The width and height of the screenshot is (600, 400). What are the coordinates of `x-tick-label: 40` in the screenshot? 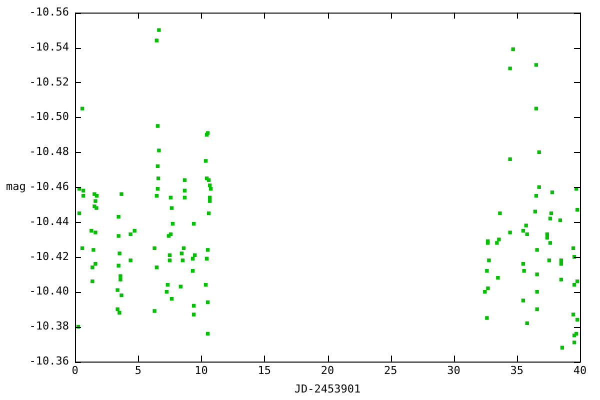 It's located at (580, 371).